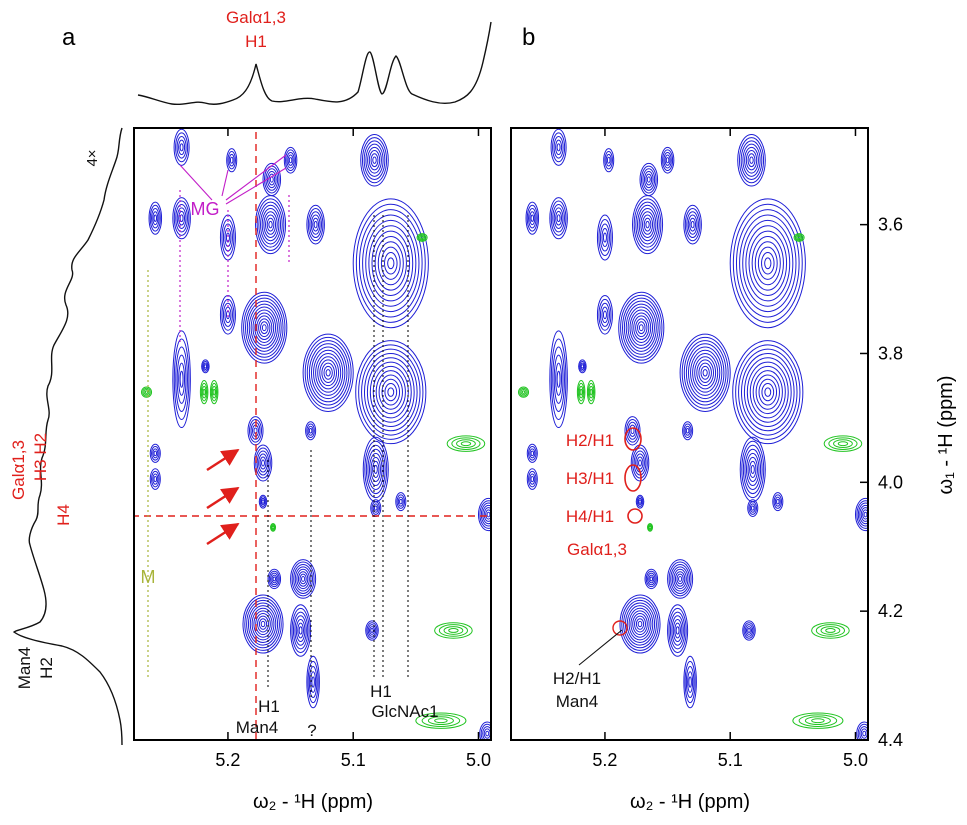 The height and width of the screenshot is (825, 967). Describe the element at coordinates (40, 457) in the screenshot. I see `gal-h3h2-label: H3 H2` at that location.